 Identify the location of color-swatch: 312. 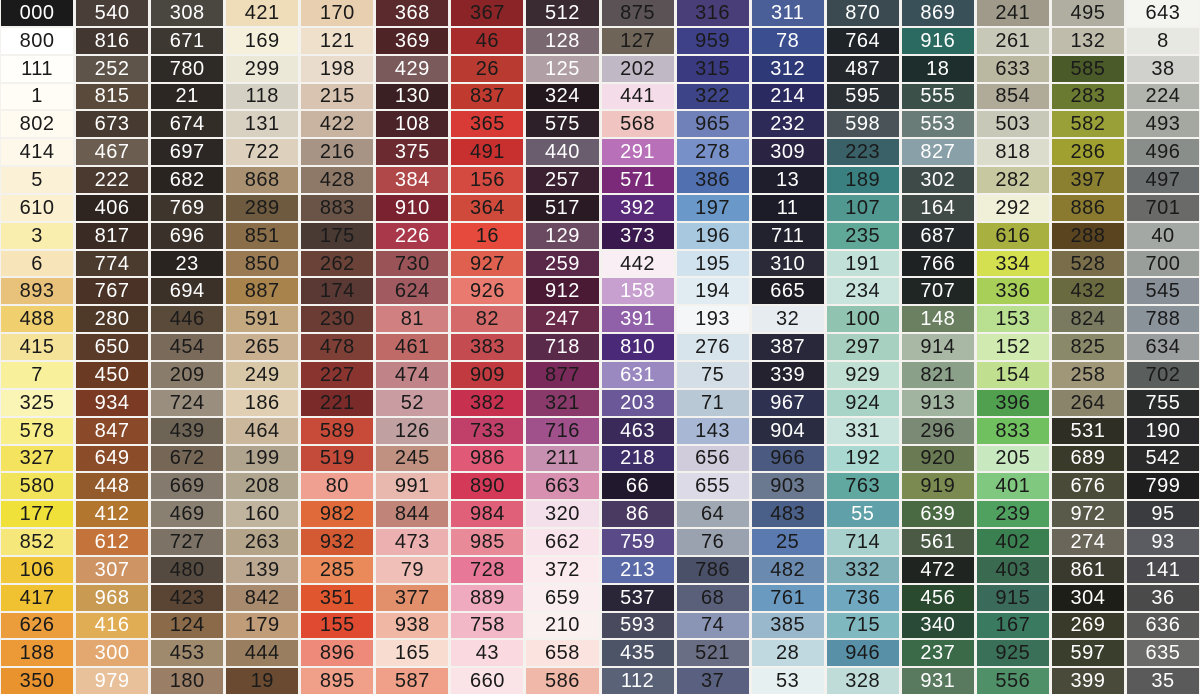
(787, 68).